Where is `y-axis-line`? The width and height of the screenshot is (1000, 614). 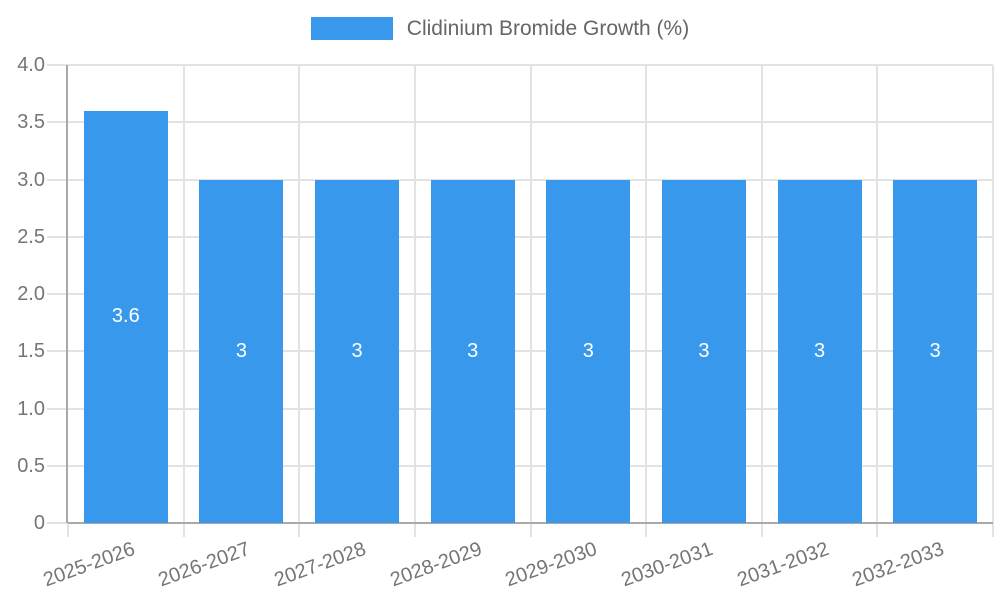
y-axis-line is located at coordinates (67, 294).